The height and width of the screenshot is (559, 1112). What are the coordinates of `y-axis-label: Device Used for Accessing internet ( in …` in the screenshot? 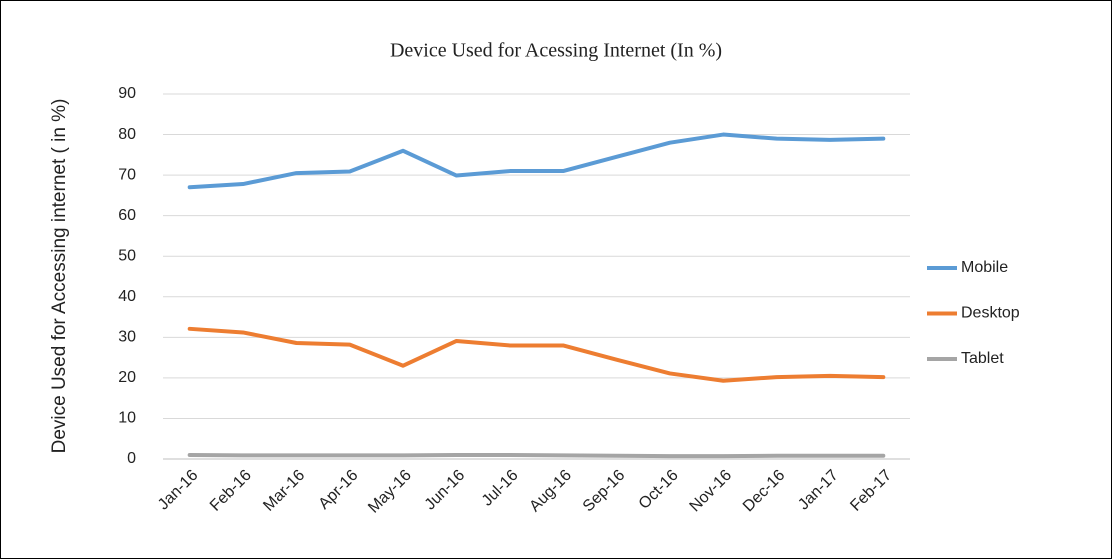 It's located at (59, 276).